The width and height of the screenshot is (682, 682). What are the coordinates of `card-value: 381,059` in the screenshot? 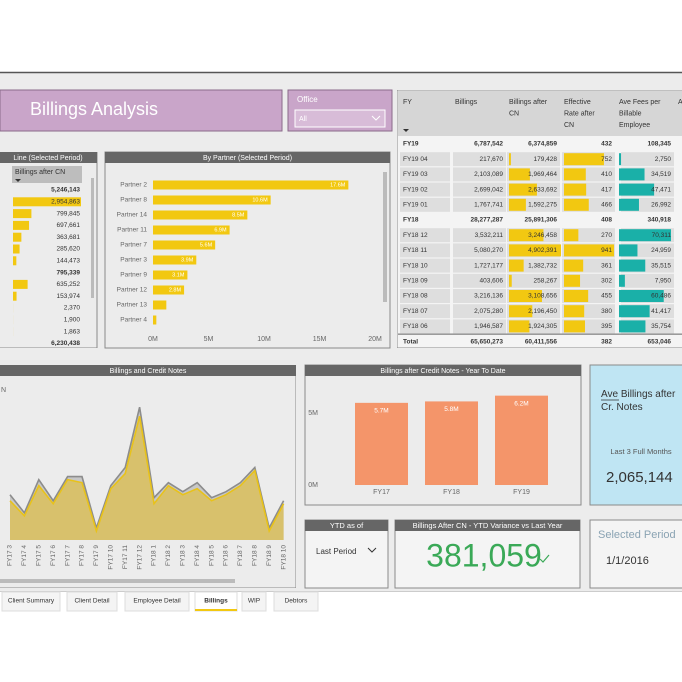 It's located at (484, 555).